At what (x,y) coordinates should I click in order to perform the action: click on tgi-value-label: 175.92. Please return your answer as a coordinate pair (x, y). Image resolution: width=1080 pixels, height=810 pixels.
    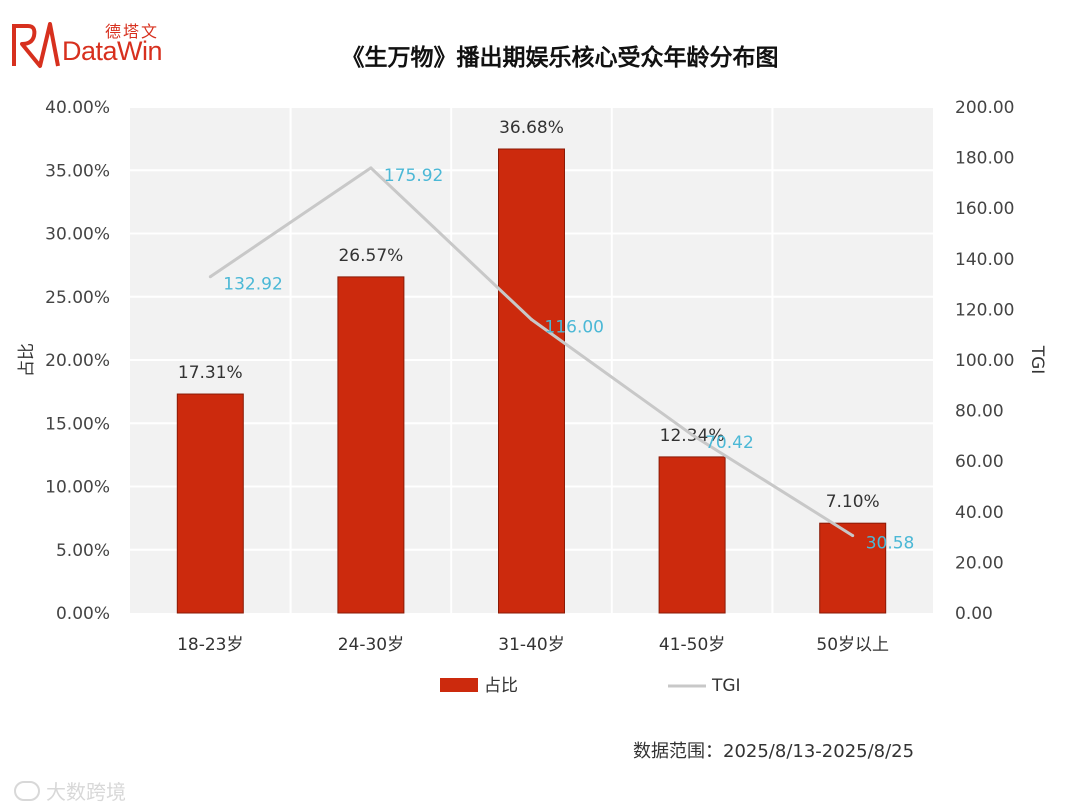
    Looking at the image, I should click on (413, 176).